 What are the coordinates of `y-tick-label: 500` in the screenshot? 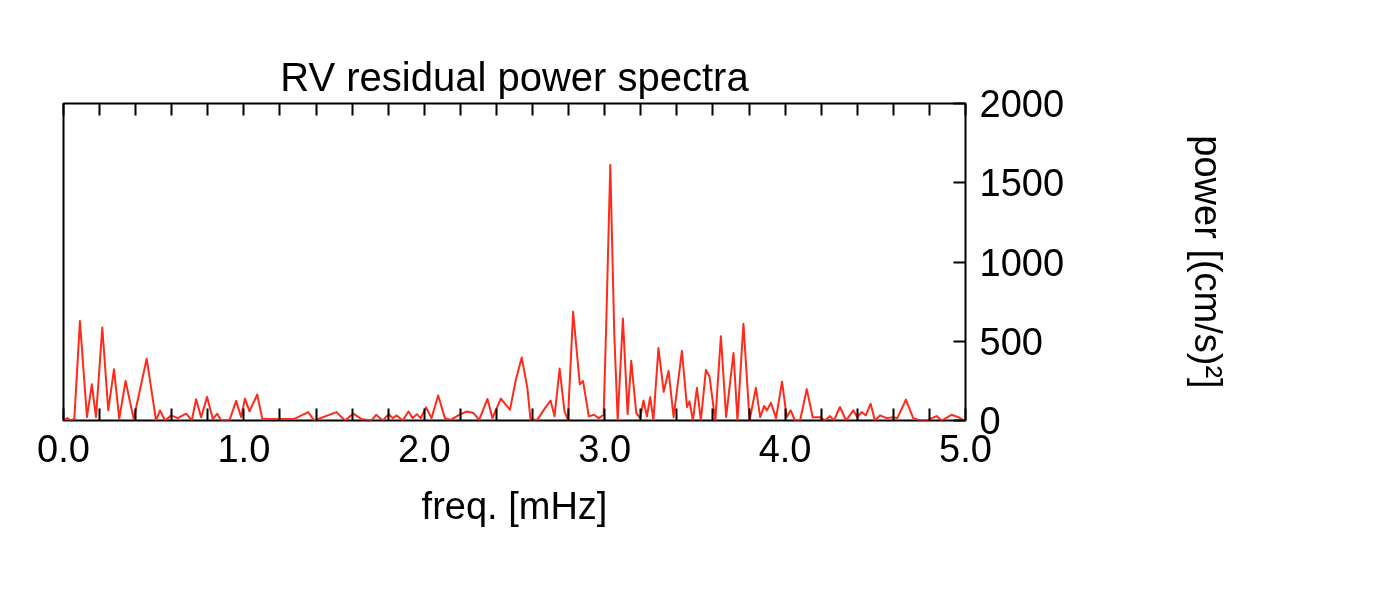 It's located at (1011, 341).